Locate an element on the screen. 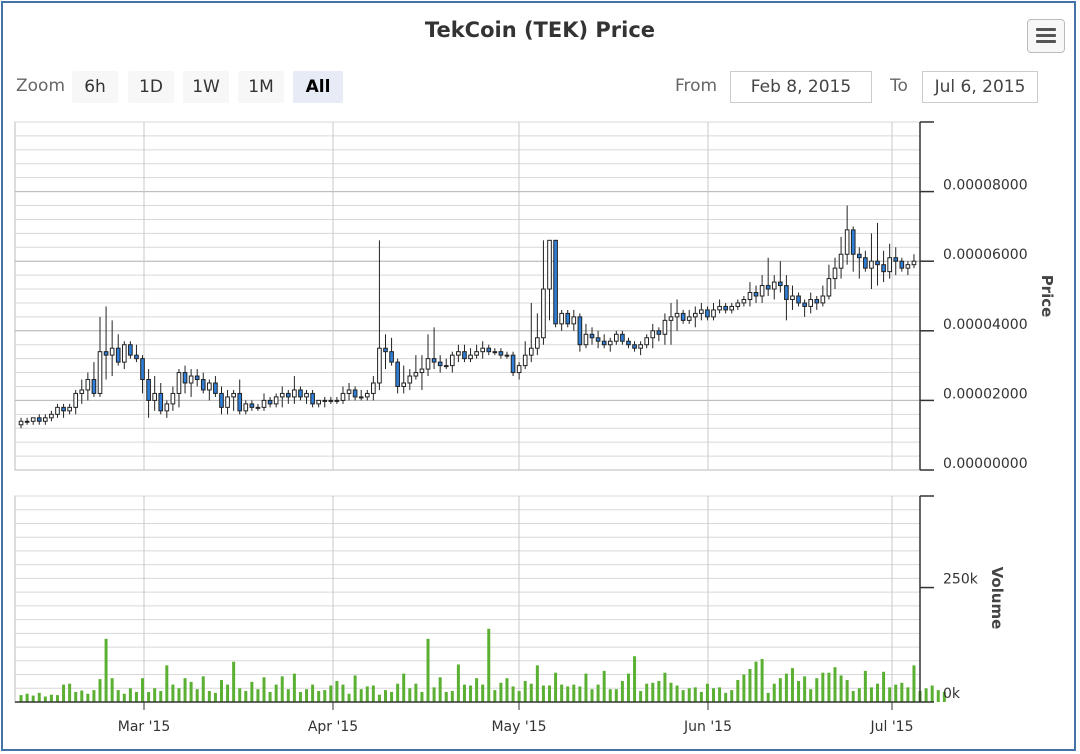 The height and width of the screenshot is (754, 1080). chart-title: TekCoin (TEK) Price is located at coordinates (540, 30).